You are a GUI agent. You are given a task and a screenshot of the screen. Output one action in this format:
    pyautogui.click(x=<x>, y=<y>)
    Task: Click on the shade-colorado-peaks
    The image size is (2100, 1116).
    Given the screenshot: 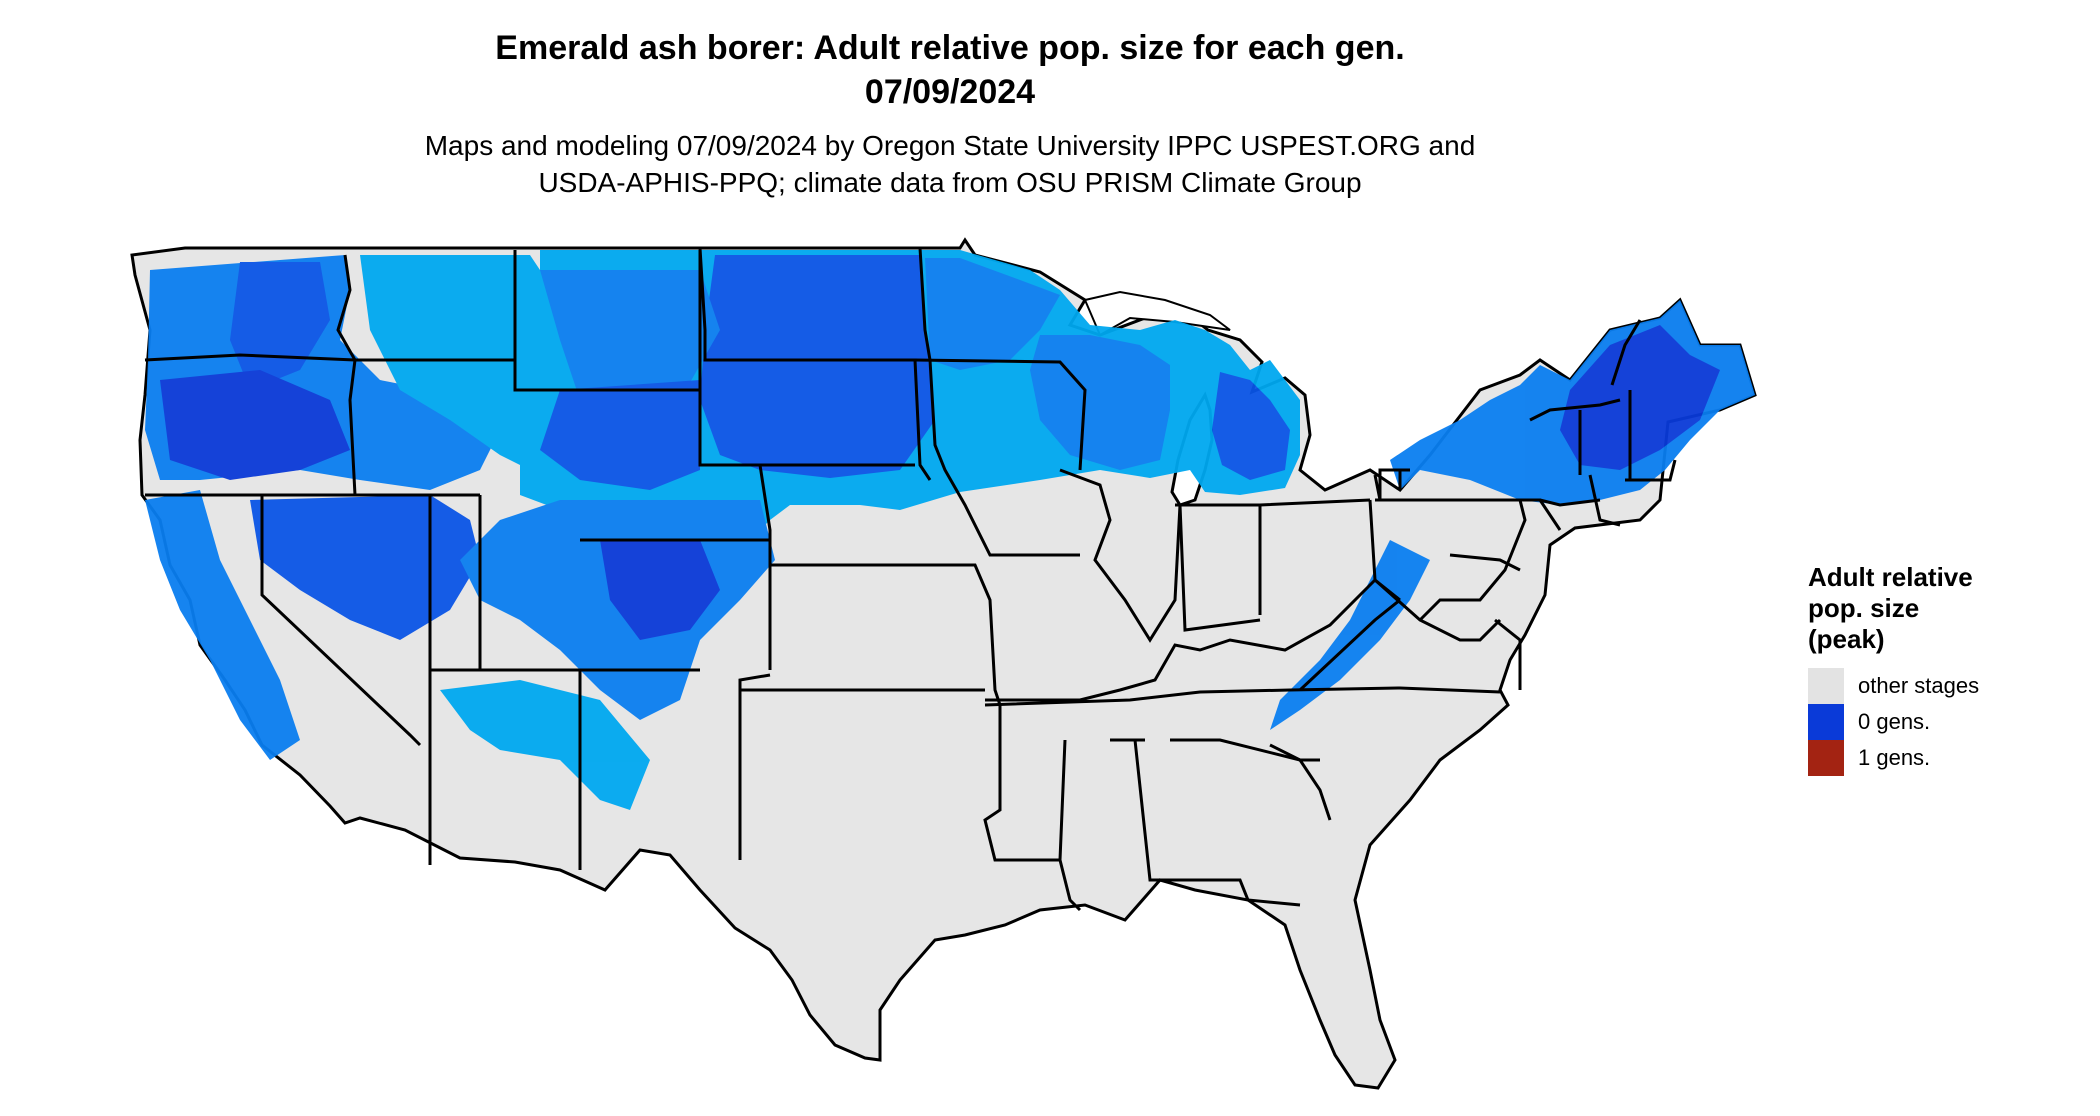 What is the action you would take?
    pyautogui.click(x=660, y=590)
    